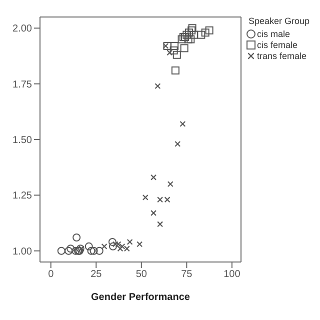 The image size is (320, 320). I want to click on x-tick-label: 75, so click(187, 274).